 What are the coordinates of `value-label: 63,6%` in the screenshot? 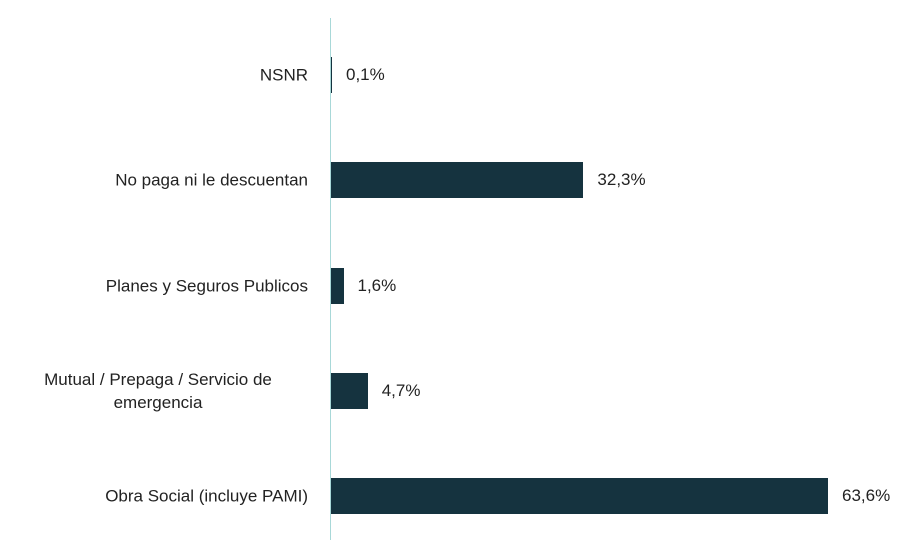 It's located at (866, 496).